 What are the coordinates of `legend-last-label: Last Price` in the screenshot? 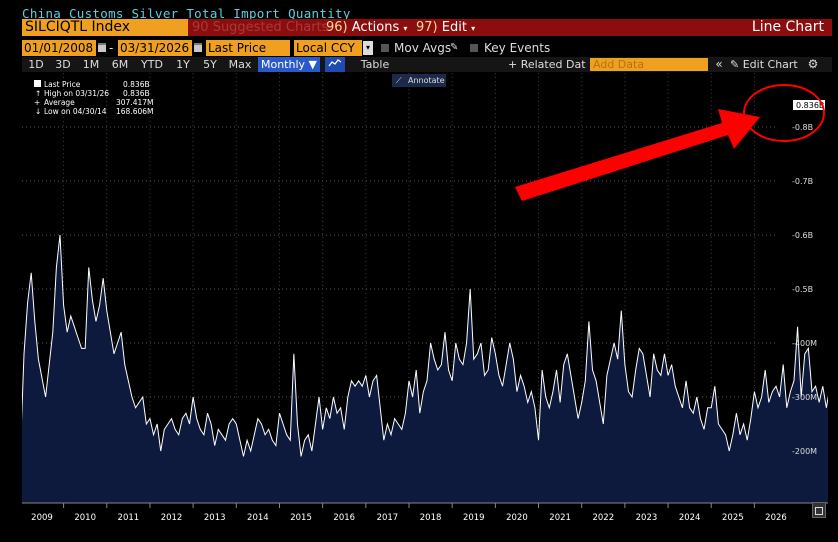 It's located at (62, 84).